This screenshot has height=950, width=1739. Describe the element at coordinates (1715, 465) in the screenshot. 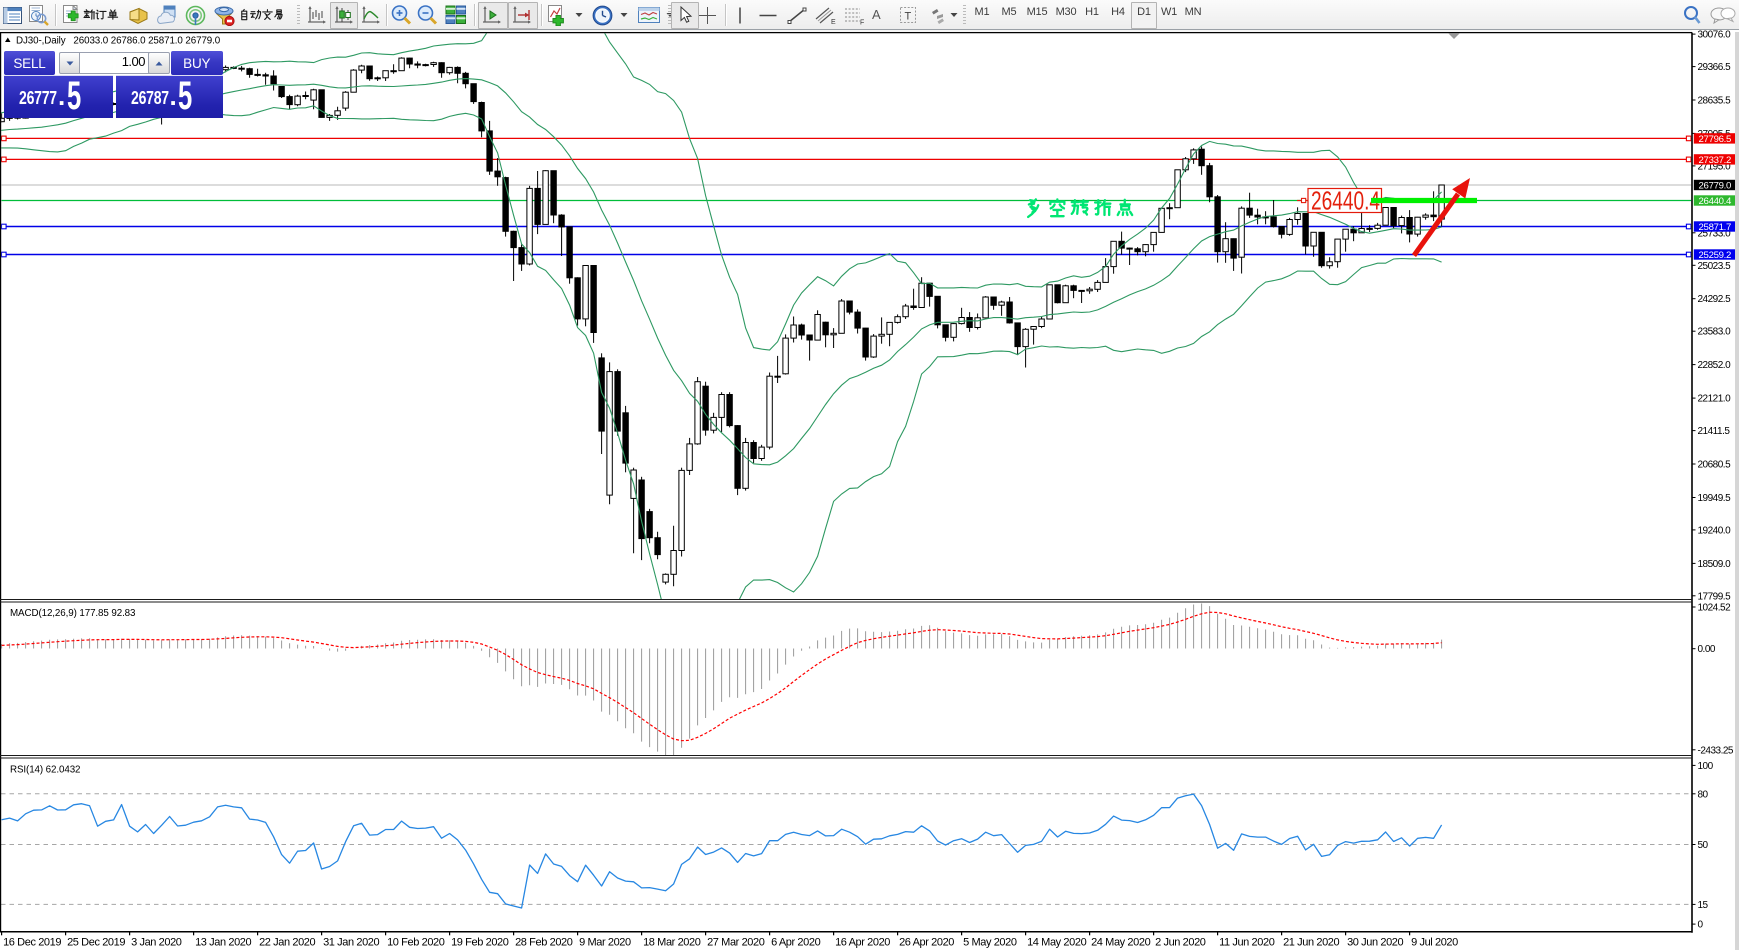

I see `svg-text: 20680.5` at that location.